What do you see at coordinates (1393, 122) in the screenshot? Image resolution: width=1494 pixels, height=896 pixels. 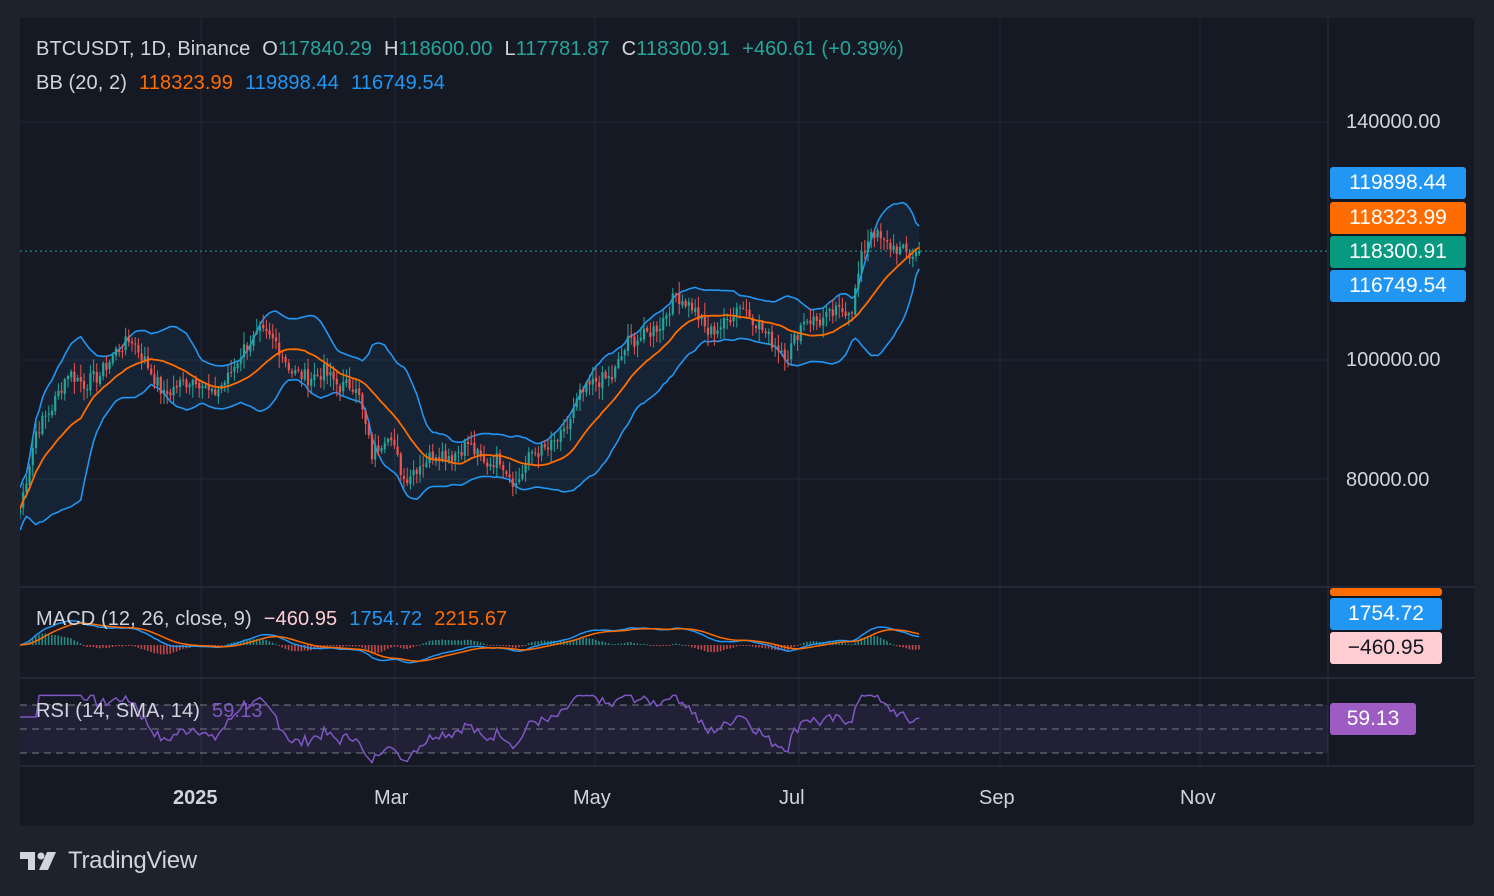 I see `y-tick-140000: 140000.00` at bounding box center [1393, 122].